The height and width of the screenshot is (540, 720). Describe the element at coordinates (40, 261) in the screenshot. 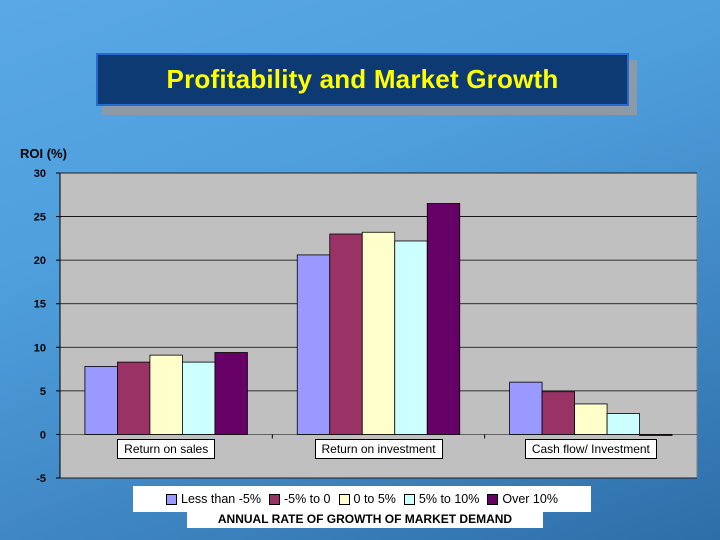

I see `y-tick-label: 20` at that location.